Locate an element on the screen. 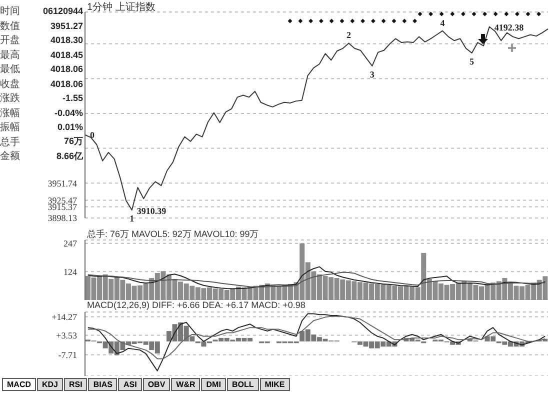  text: -0.04% is located at coordinates (68, 113).